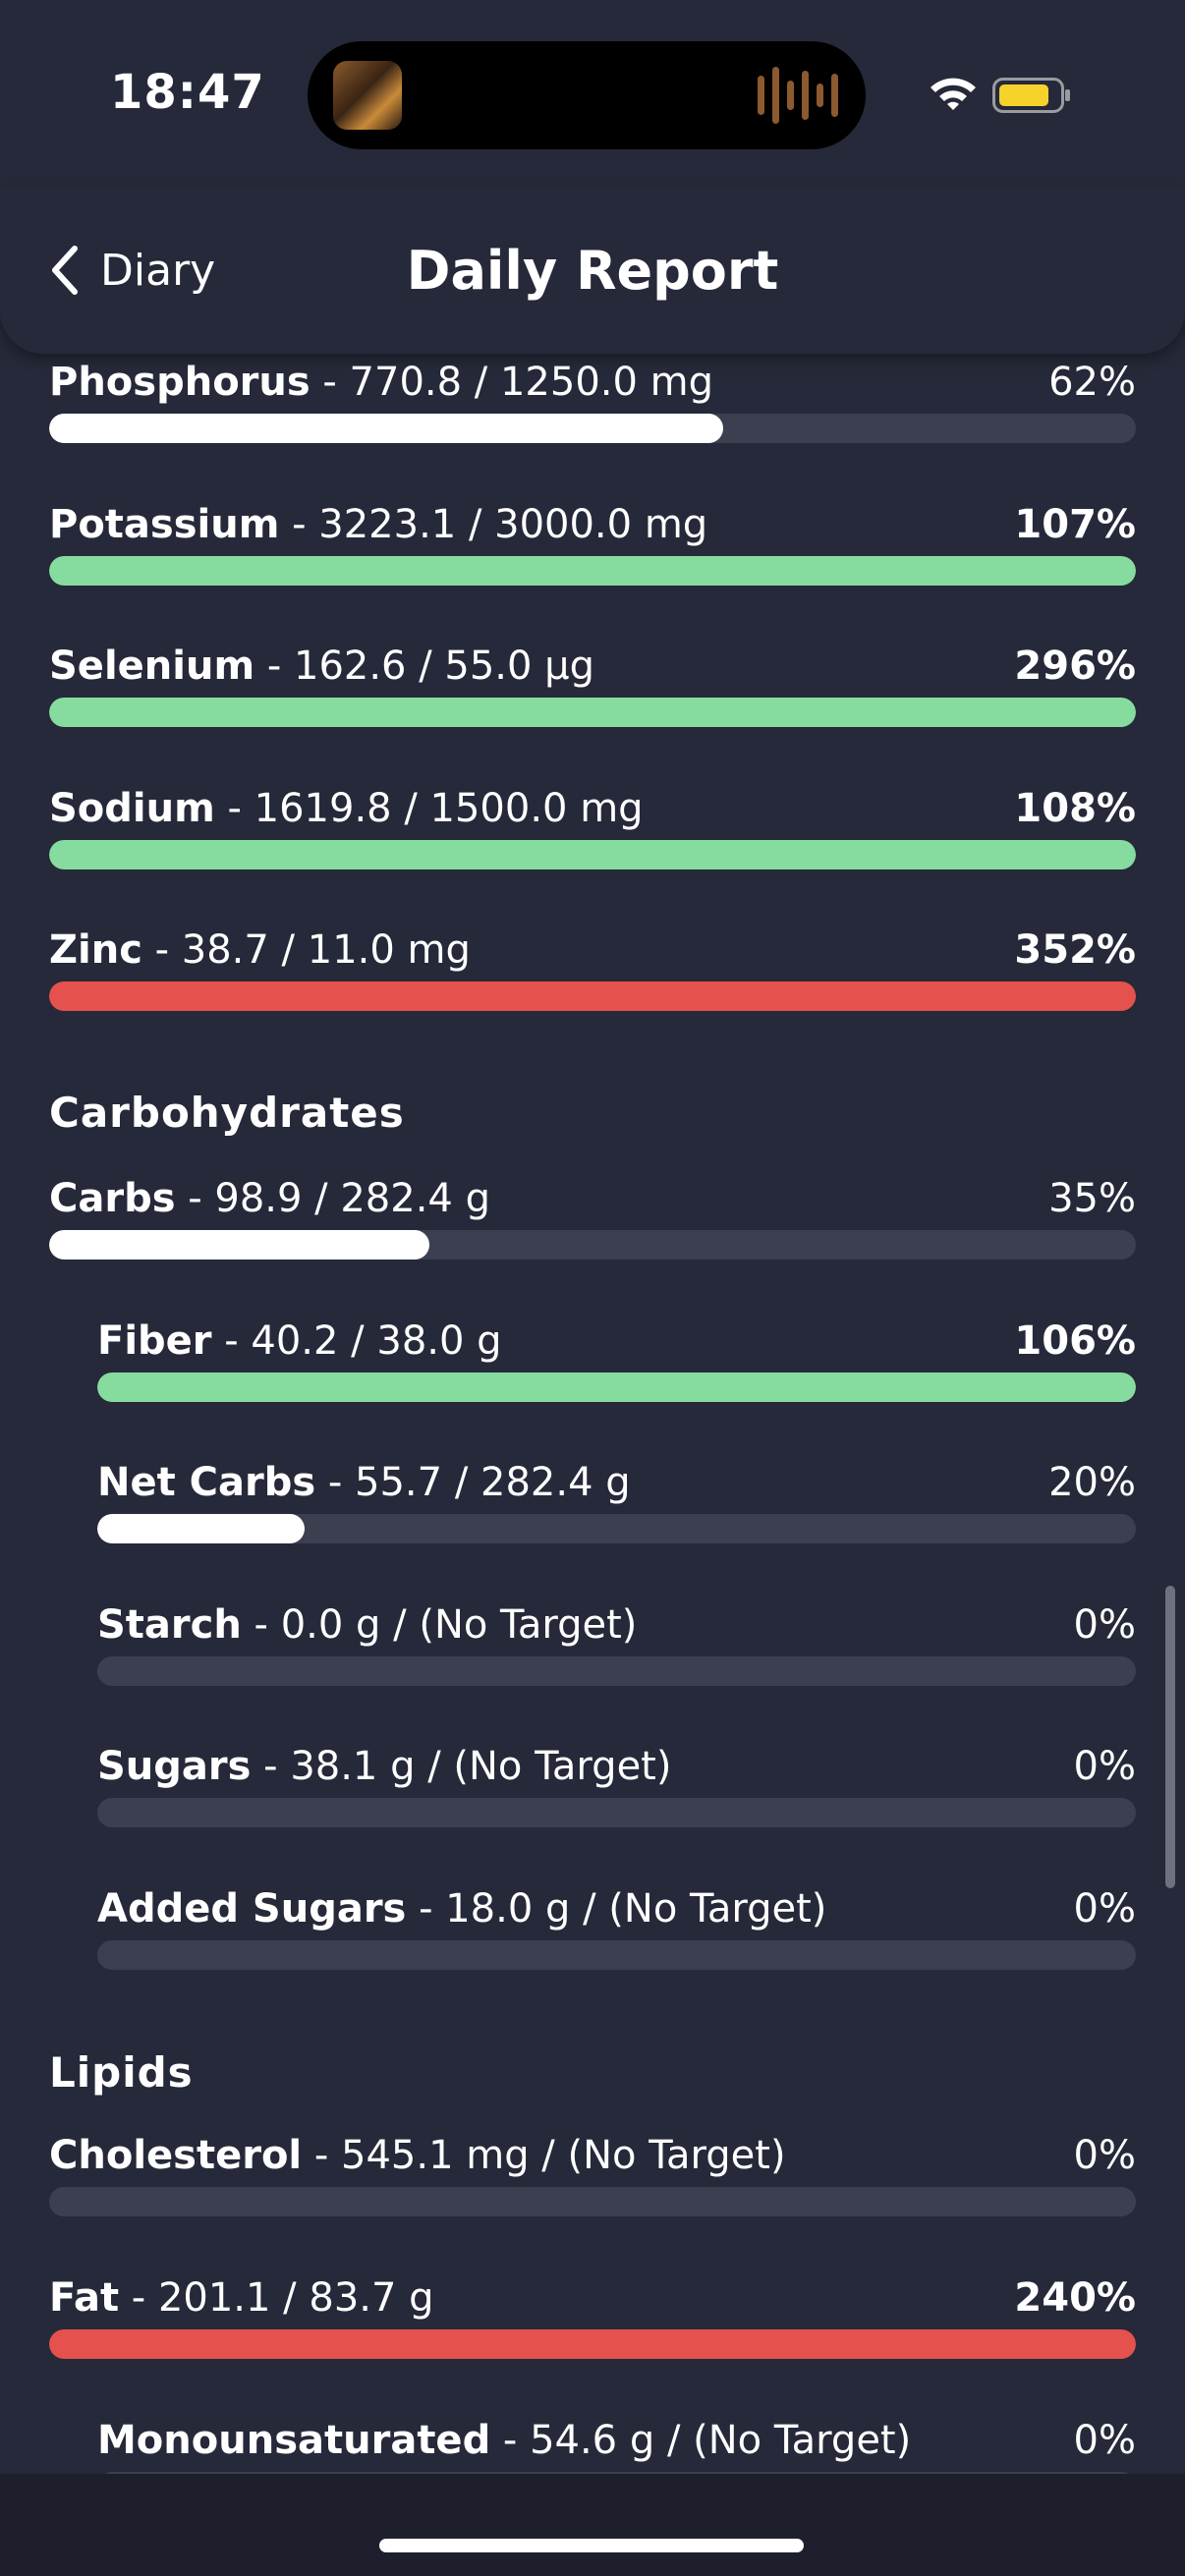 The width and height of the screenshot is (1185, 2576). What do you see at coordinates (294, 2440) in the screenshot?
I see `nutrient-name: Monounsaturated` at bounding box center [294, 2440].